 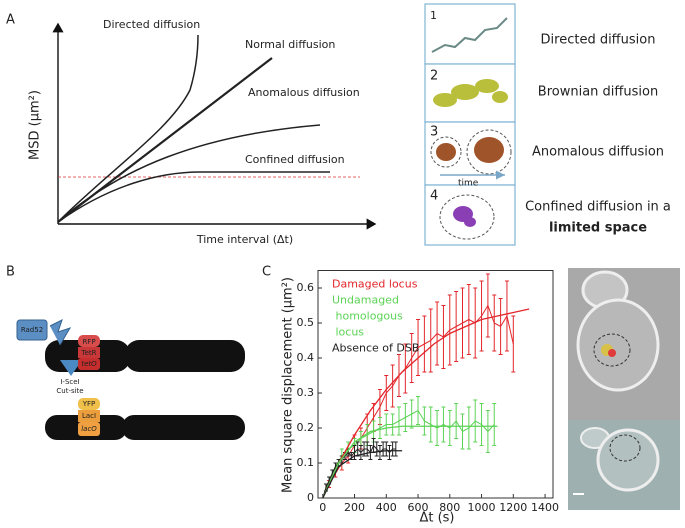 I want to click on curve-label: Confined diffusion, so click(x=295, y=159).